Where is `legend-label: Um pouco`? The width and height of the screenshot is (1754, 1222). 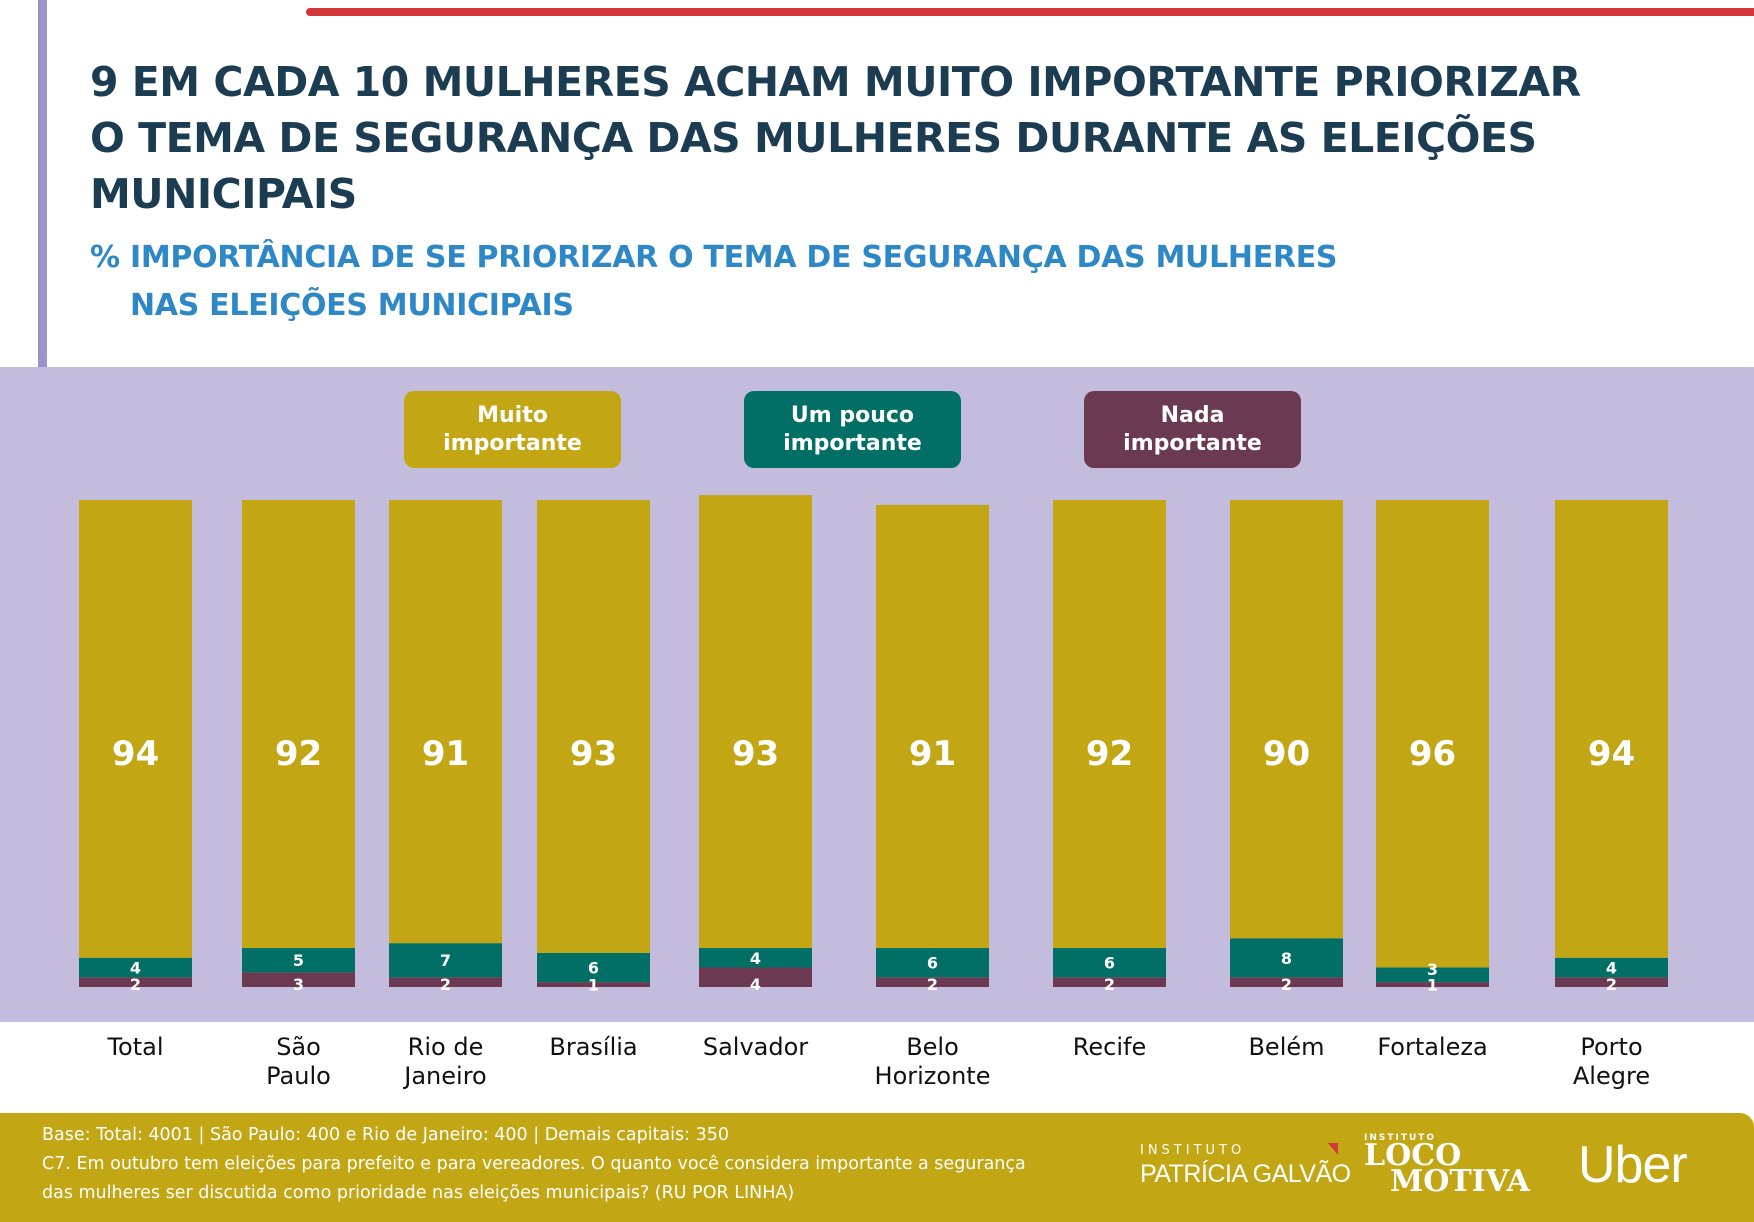 legend-label: Um pouco is located at coordinates (852, 415).